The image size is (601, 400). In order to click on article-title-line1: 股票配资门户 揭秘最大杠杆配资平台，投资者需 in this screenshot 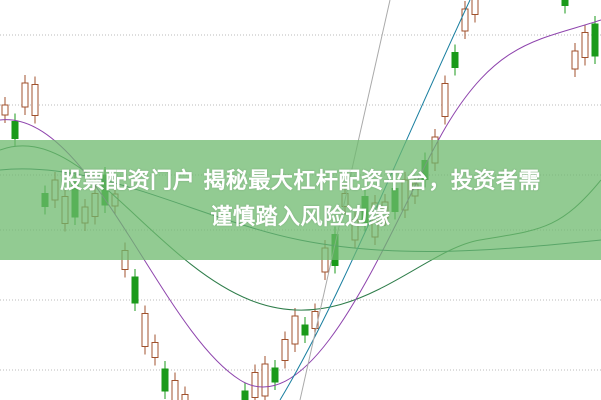, I will do `click(300, 181)`.